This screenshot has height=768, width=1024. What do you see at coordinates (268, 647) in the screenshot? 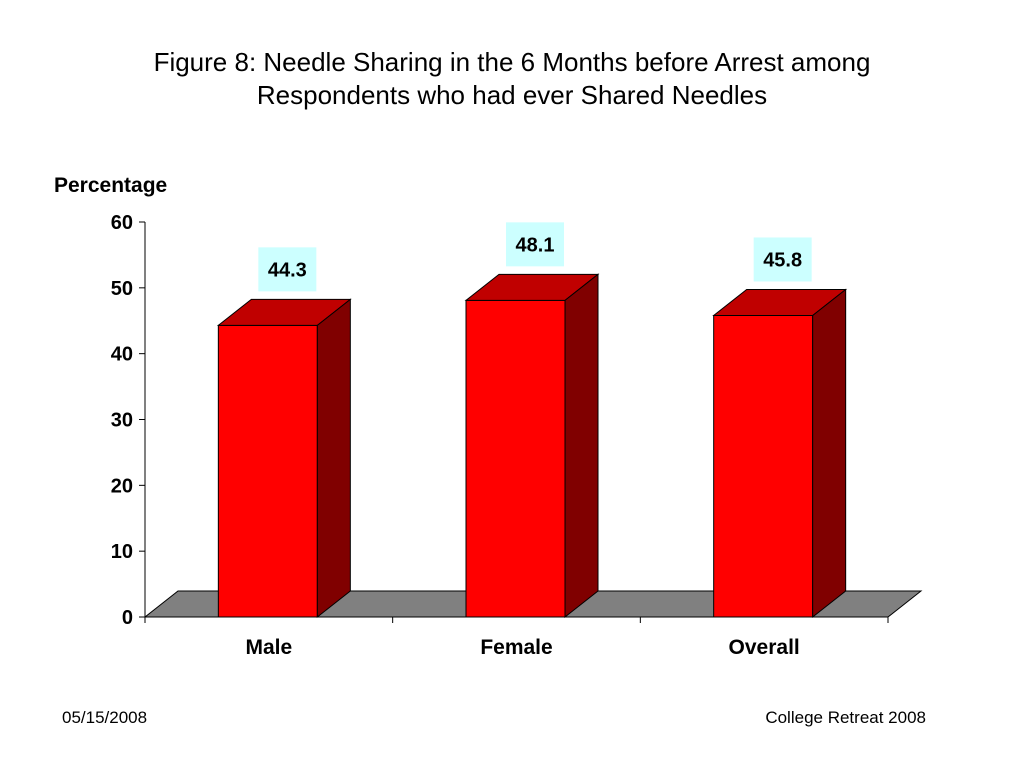
I see `x-category-label: Male` at bounding box center [268, 647].